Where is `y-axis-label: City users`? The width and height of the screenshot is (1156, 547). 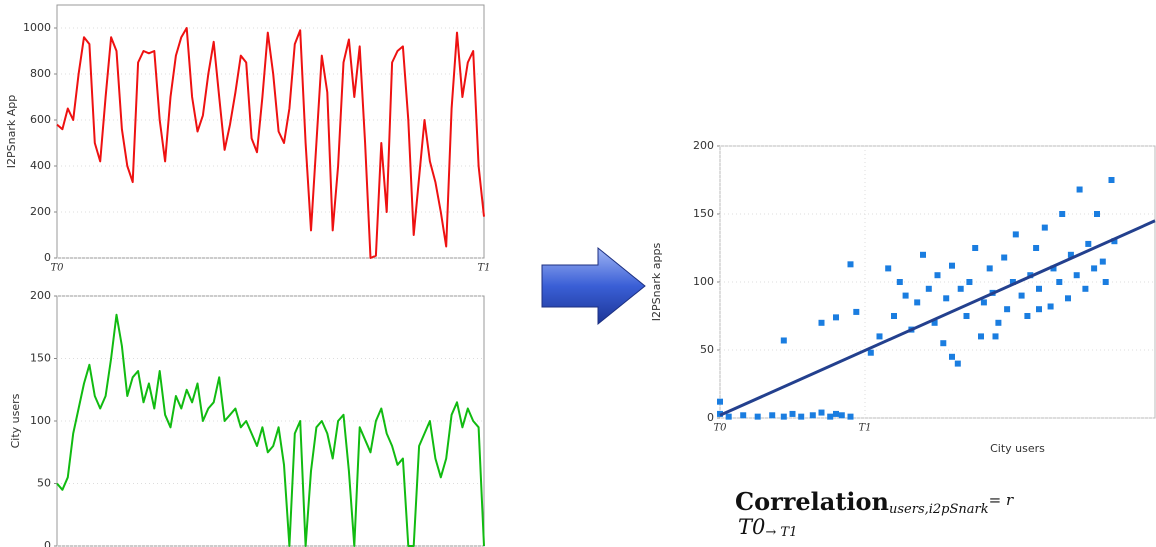
y-axis-label: City users is located at coordinates (15, 420).